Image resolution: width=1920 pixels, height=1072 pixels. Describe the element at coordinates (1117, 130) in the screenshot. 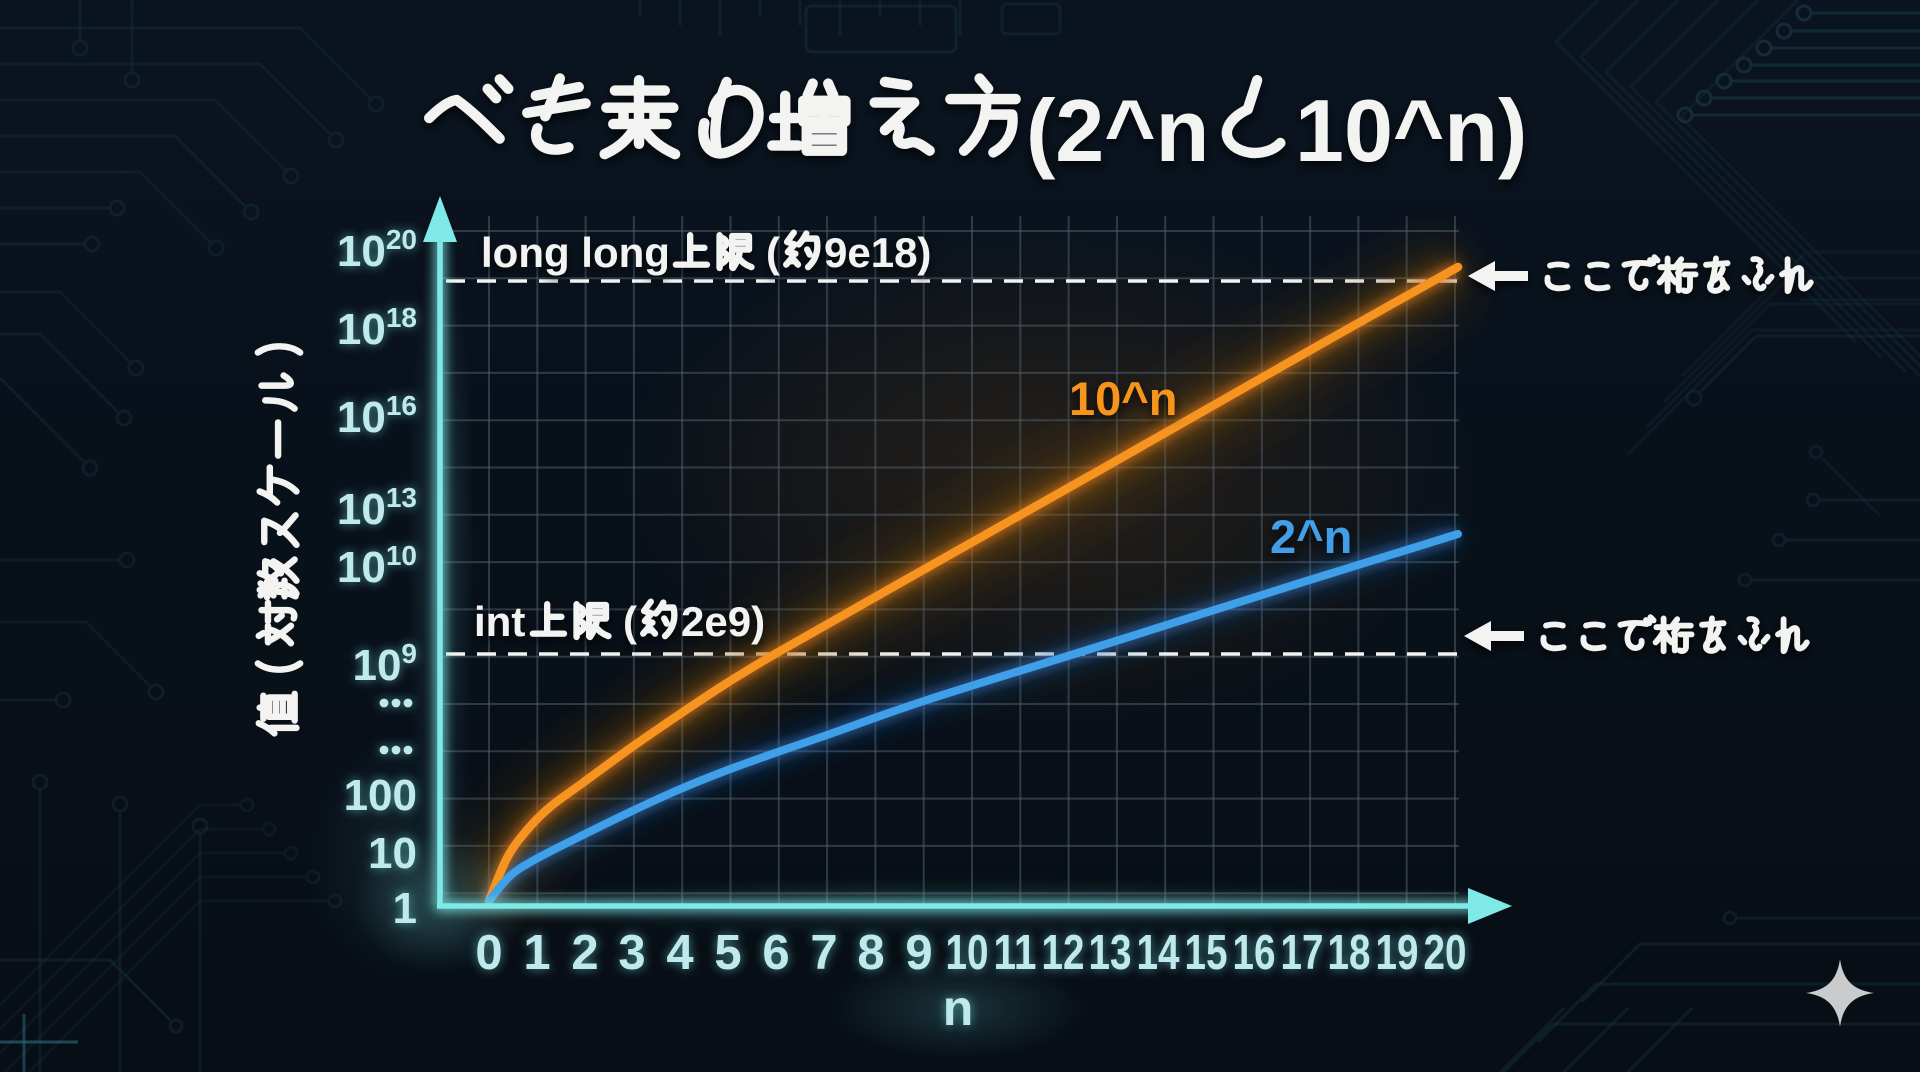

I see `svg-text: (2^n` at that location.